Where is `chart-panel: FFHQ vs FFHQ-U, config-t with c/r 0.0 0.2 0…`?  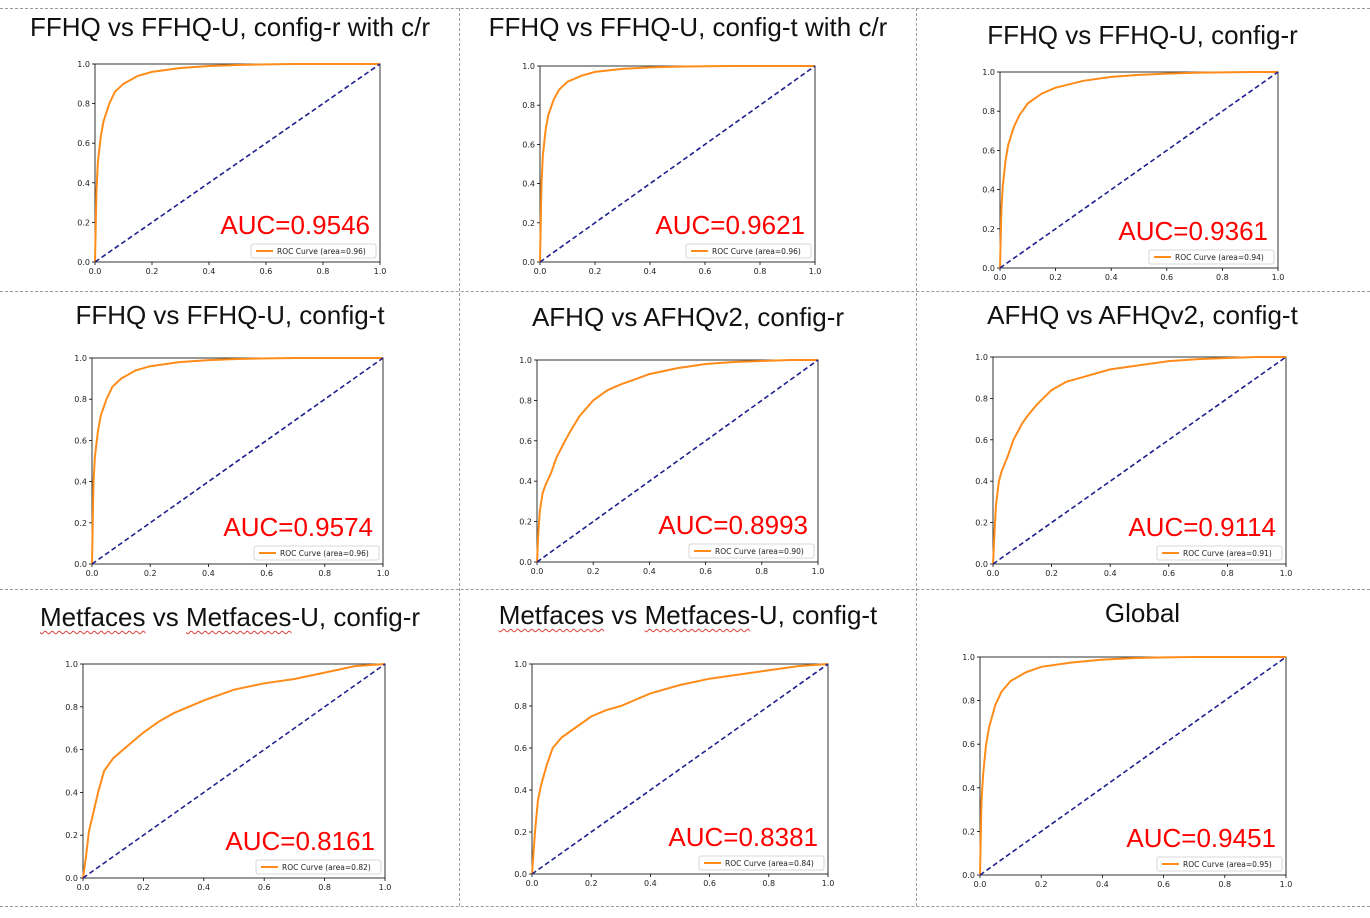
chart-panel: FFHQ vs FFHQ-U, config-t with c/r 0.0 0.2 0… is located at coordinates (688, 149).